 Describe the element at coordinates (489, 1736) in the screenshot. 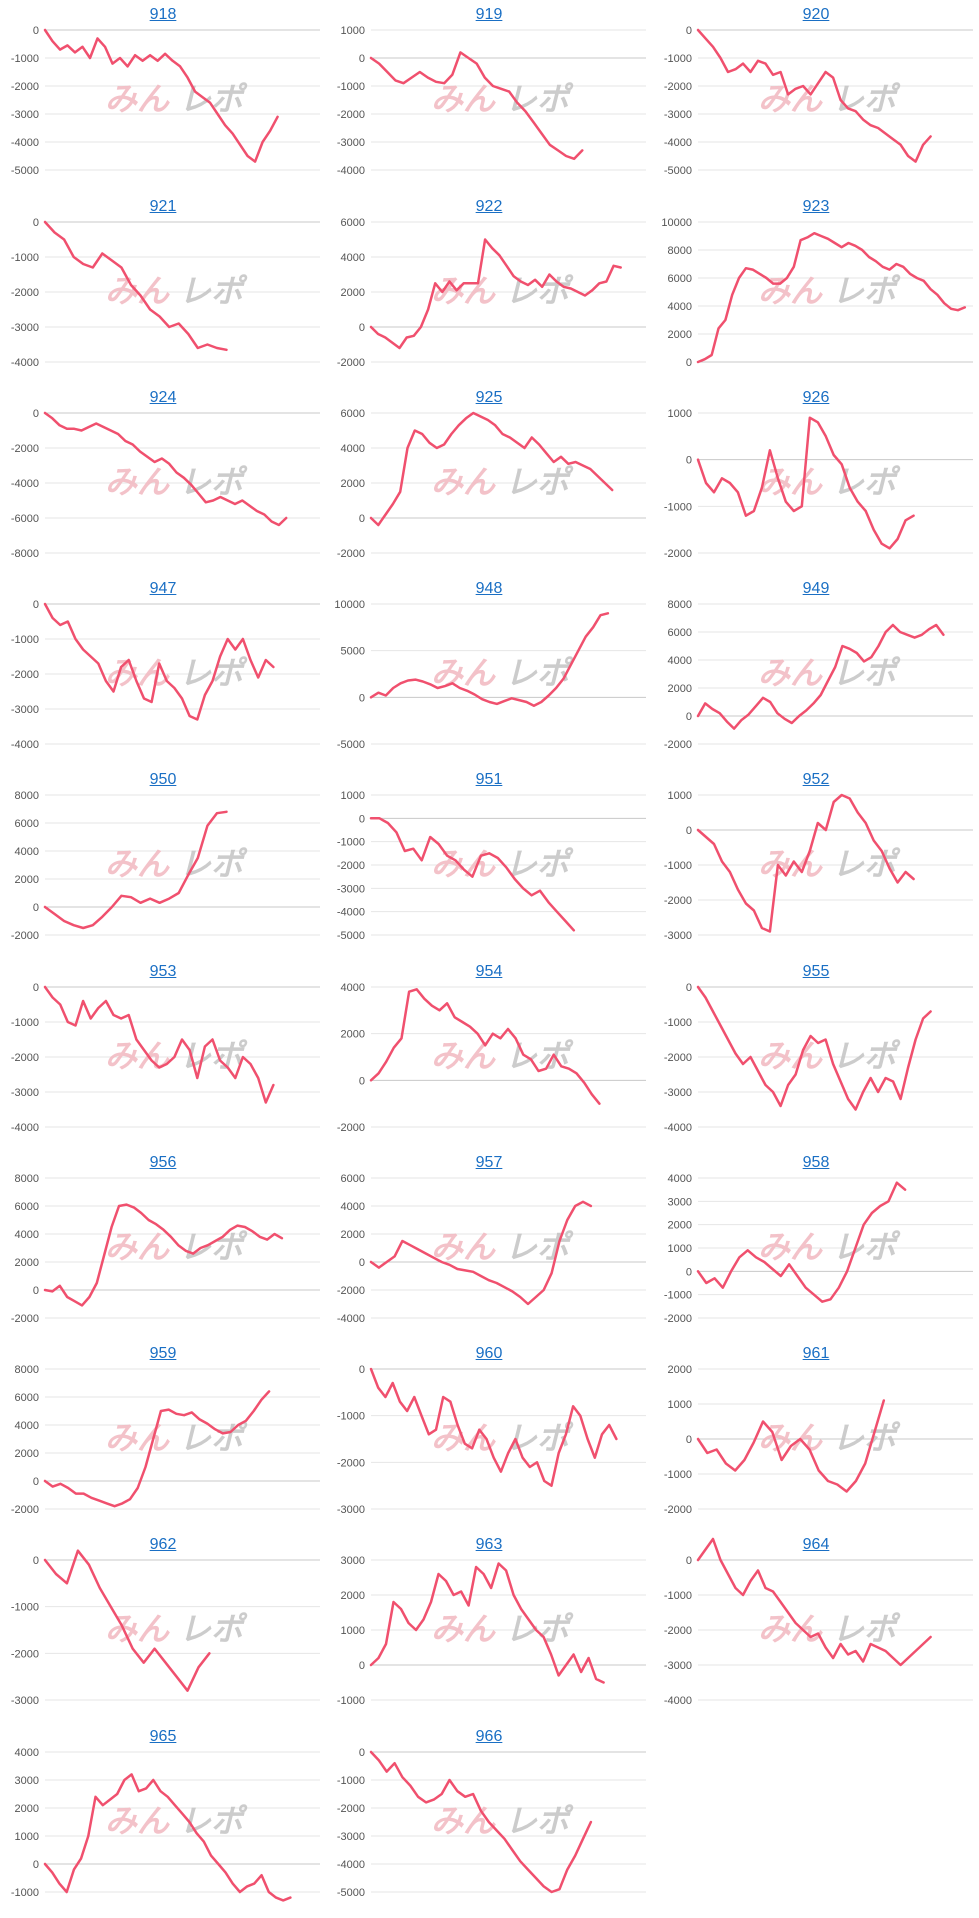

I see `chart-title-link: 966` at that location.